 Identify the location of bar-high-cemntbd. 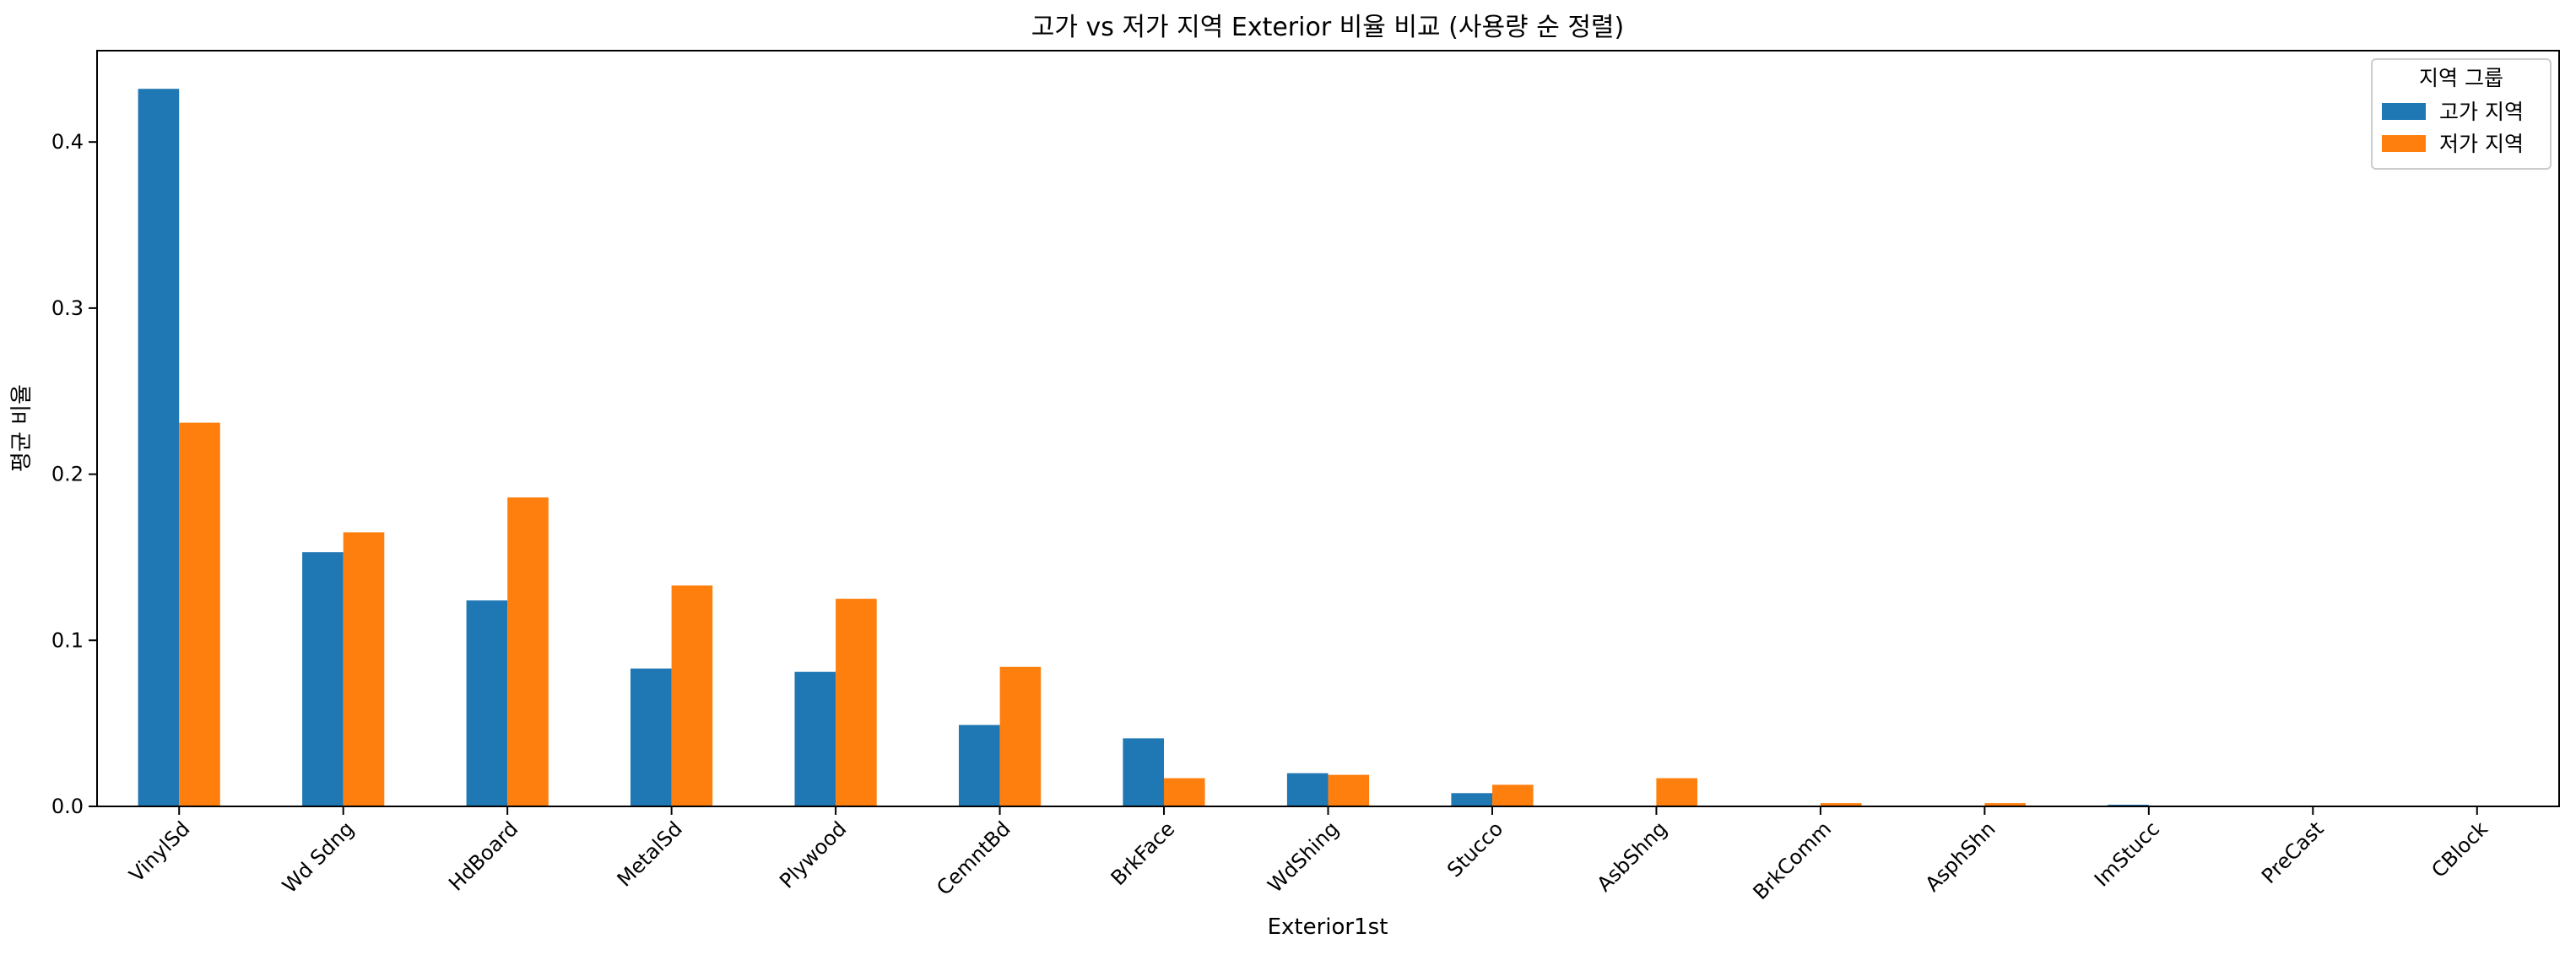
(979, 765).